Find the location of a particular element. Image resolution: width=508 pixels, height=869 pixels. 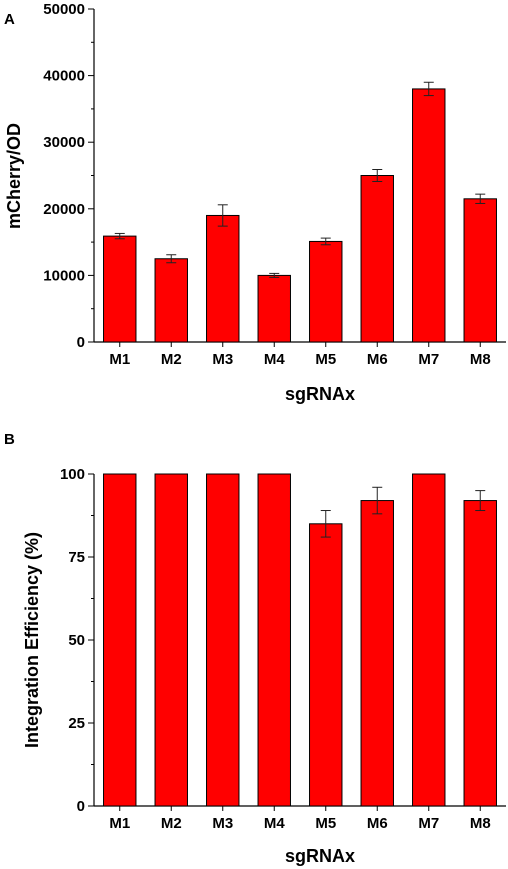

chart-a-y-tick-label: 30000 is located at coordinates (64, 142).